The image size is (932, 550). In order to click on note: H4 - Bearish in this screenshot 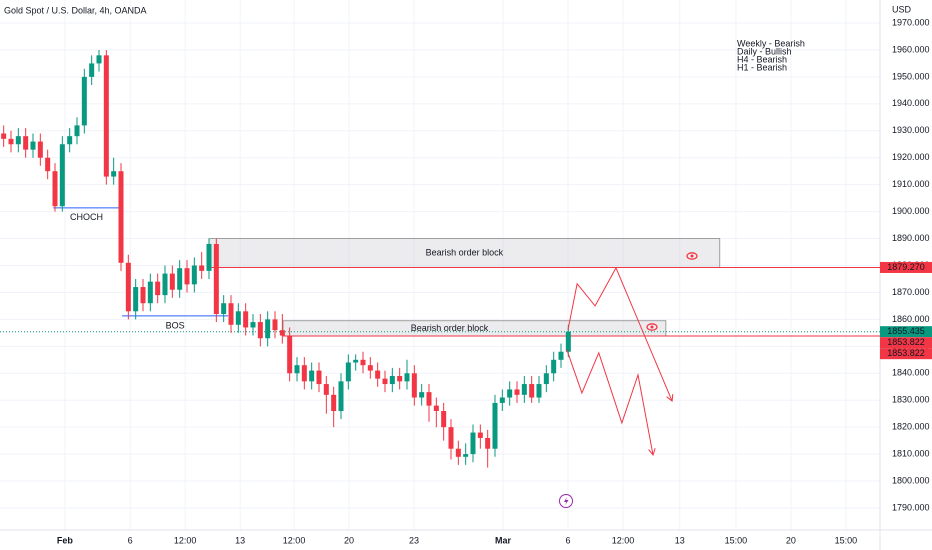, I will do `click(762, 59)`.